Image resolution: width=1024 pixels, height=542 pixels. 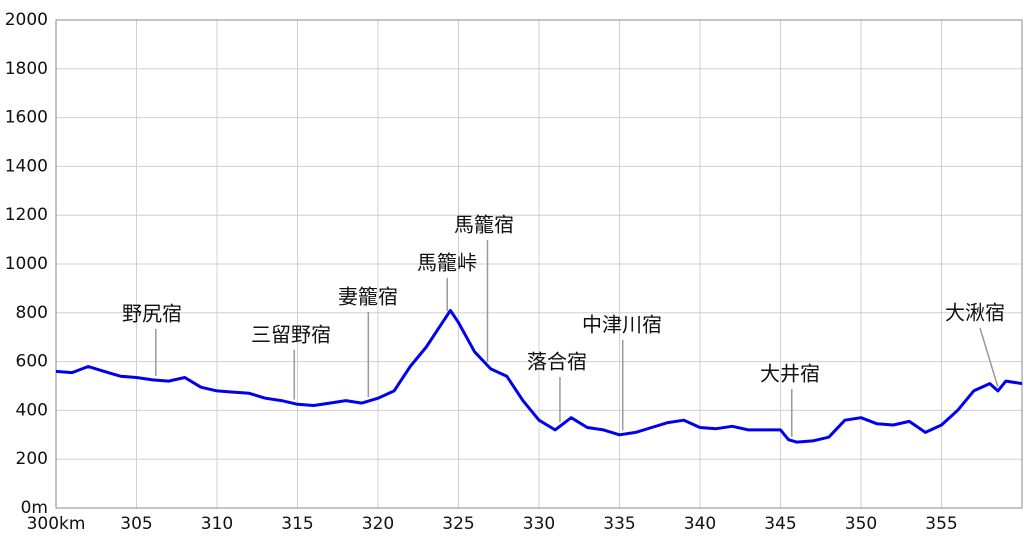 What do you see at coordinates (34, 508) in the screenshot?
I see `y-tick-label: 0m` at bounding box center [34, 508].